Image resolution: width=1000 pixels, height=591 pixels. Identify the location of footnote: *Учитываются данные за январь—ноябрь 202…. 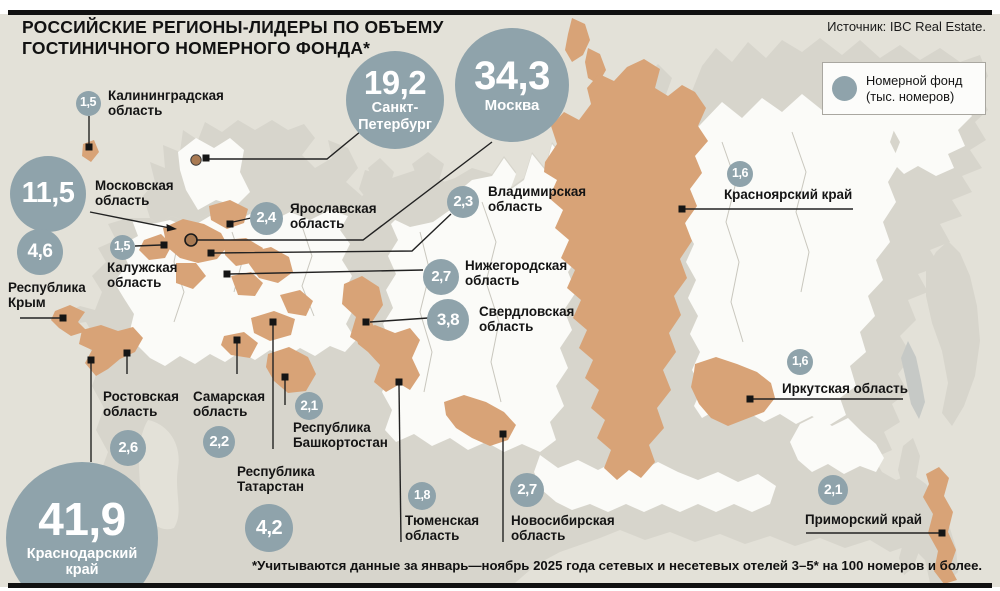
(617, 565).